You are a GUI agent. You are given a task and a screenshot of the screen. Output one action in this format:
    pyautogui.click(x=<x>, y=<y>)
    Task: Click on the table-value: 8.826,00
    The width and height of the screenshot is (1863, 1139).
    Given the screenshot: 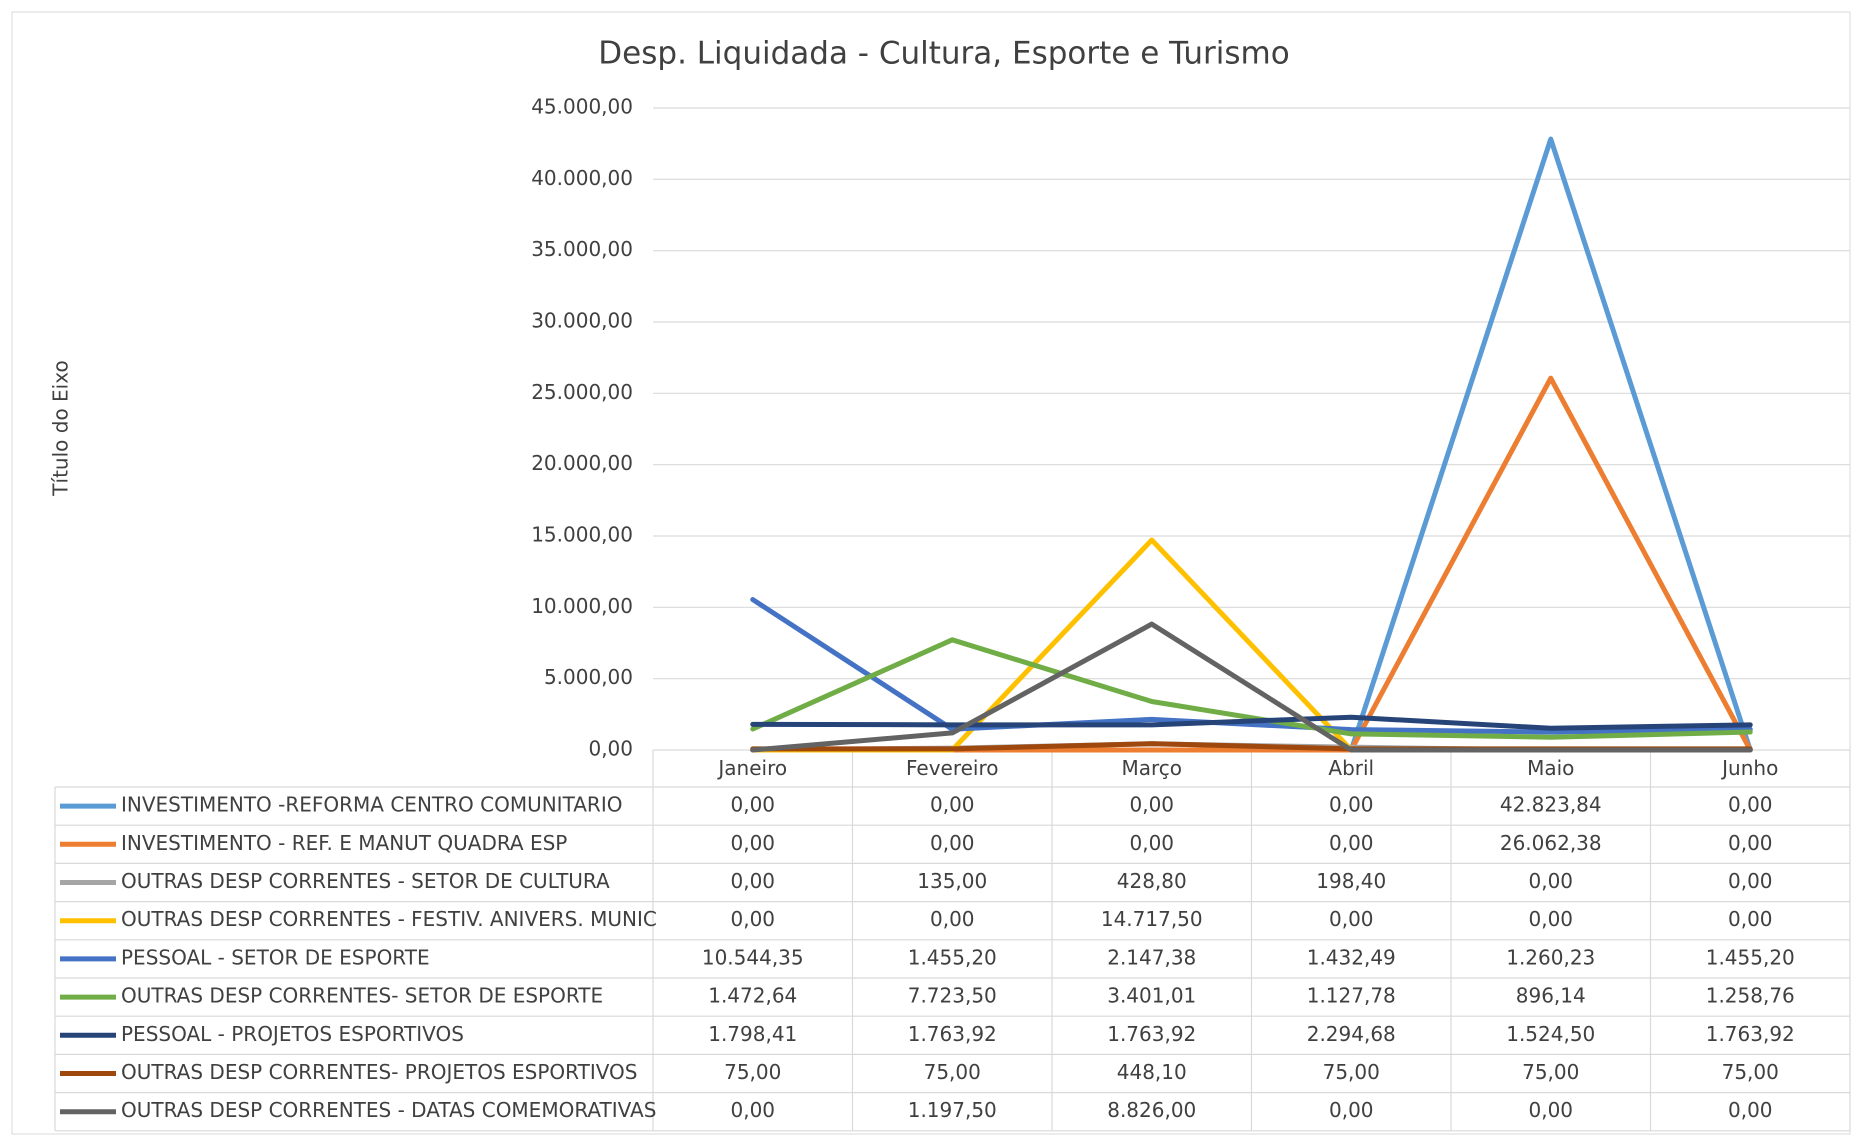 What is the action you would take?
    pyautogui.click(x=1151, y=1110)
    